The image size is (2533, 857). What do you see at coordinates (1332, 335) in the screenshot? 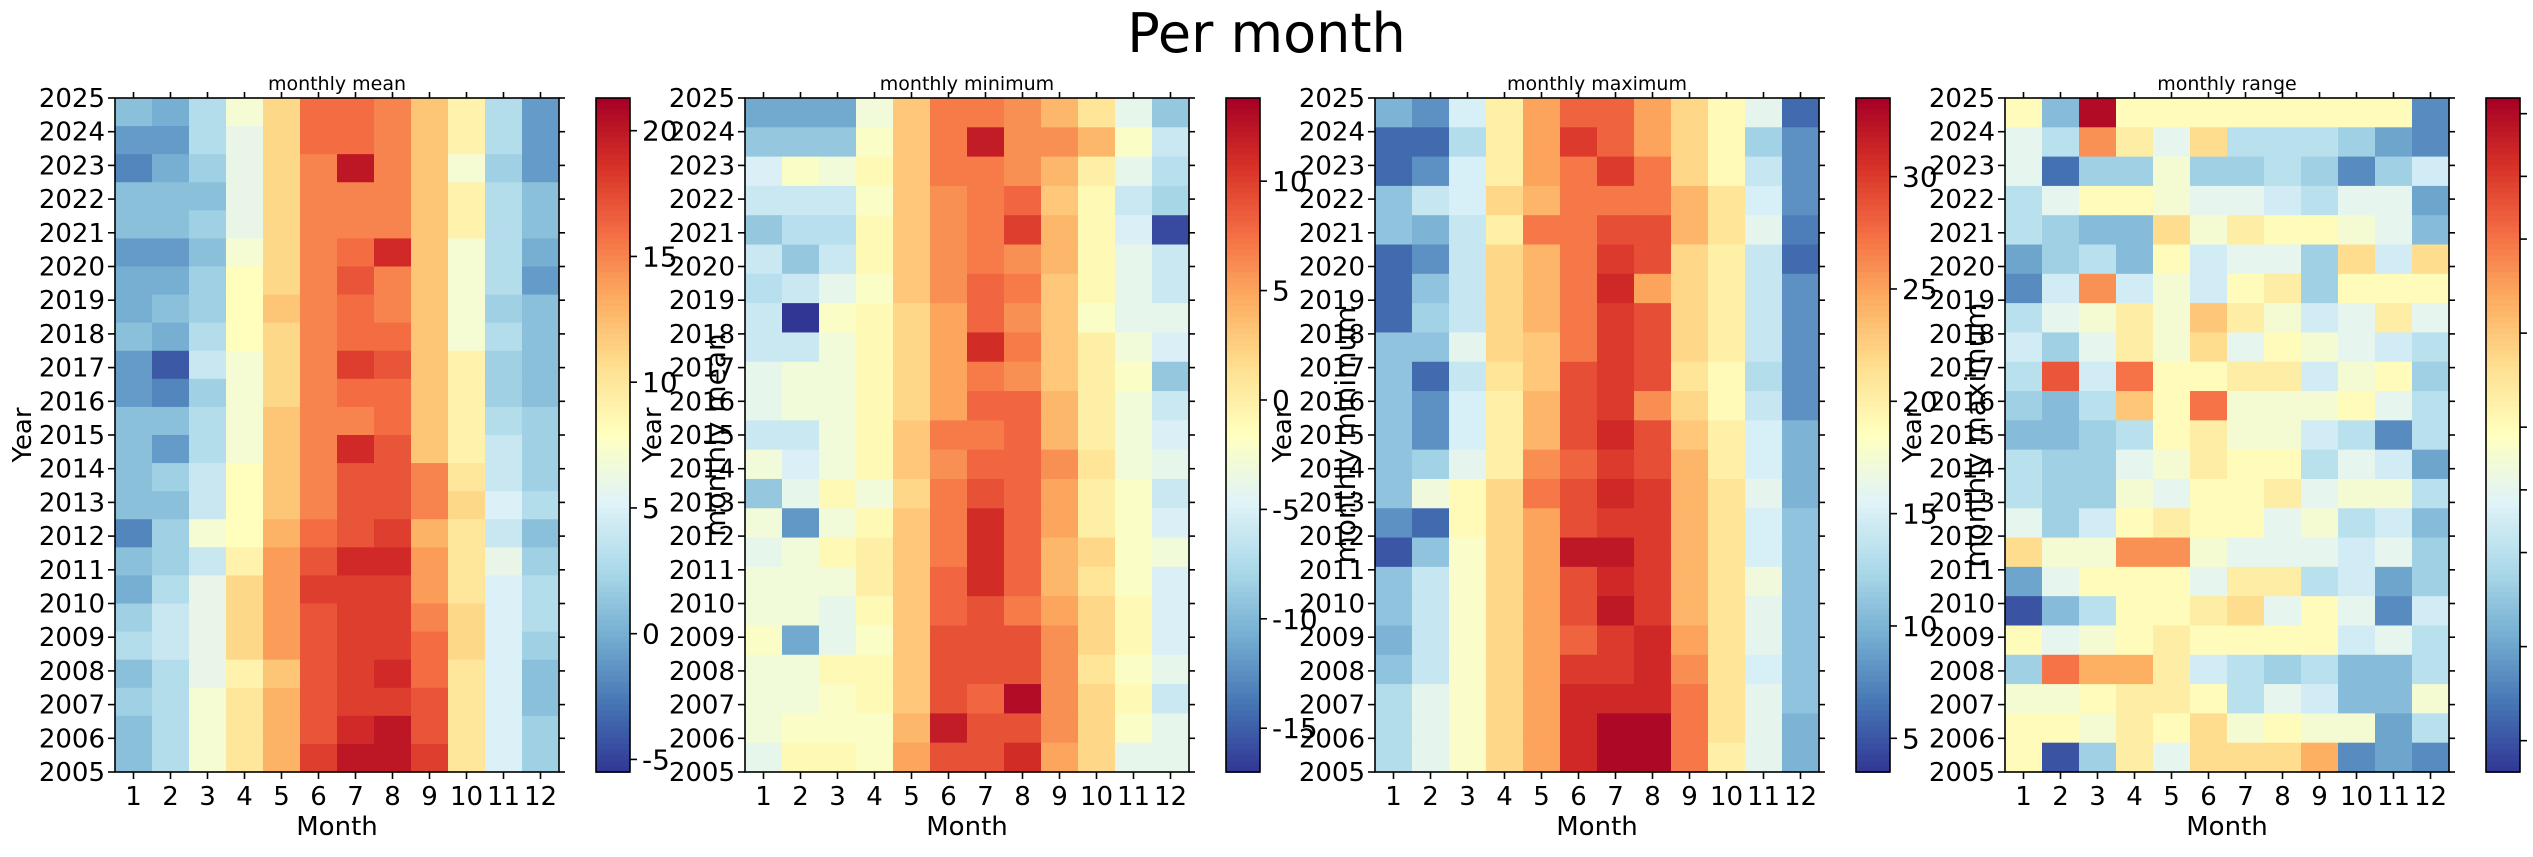
I see `y-tick-label: 2018` at bounding box center [1332, 335].